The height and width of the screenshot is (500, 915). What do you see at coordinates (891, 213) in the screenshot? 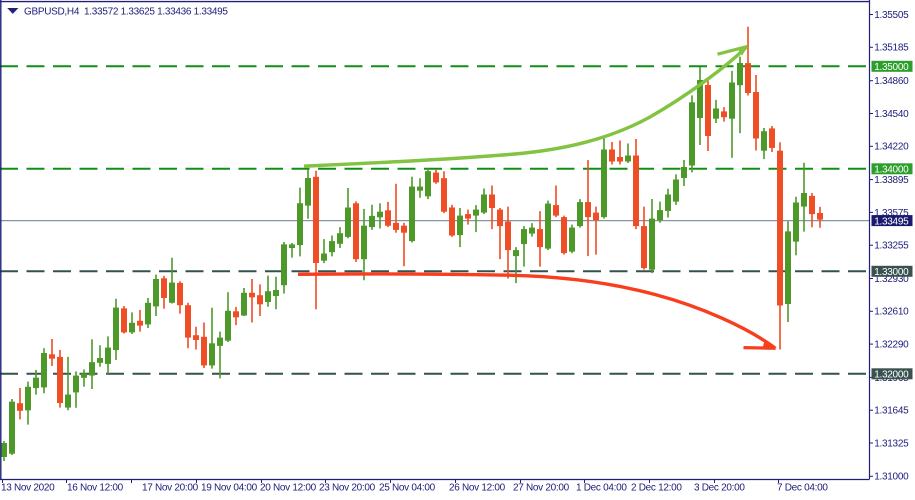
I see `svg-text: 1.33575` at bounding box center [891, 213].